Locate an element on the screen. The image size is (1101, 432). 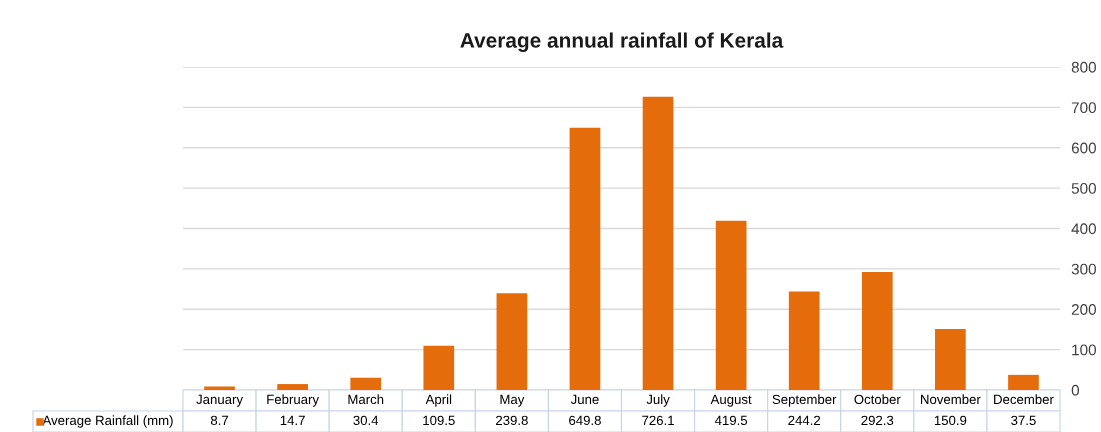
data-label: 649.8 is located at coordinates (585, 420).